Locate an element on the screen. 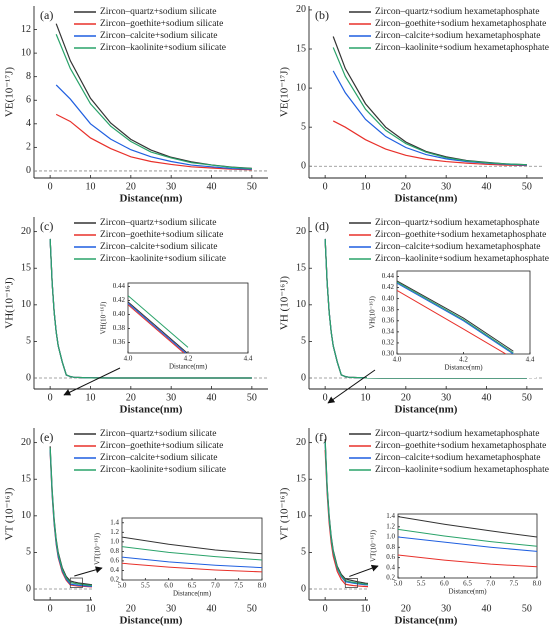 This screenshot has width=550, height=632. x-tick-label: 6.5 is located at coordinates (192, 586).